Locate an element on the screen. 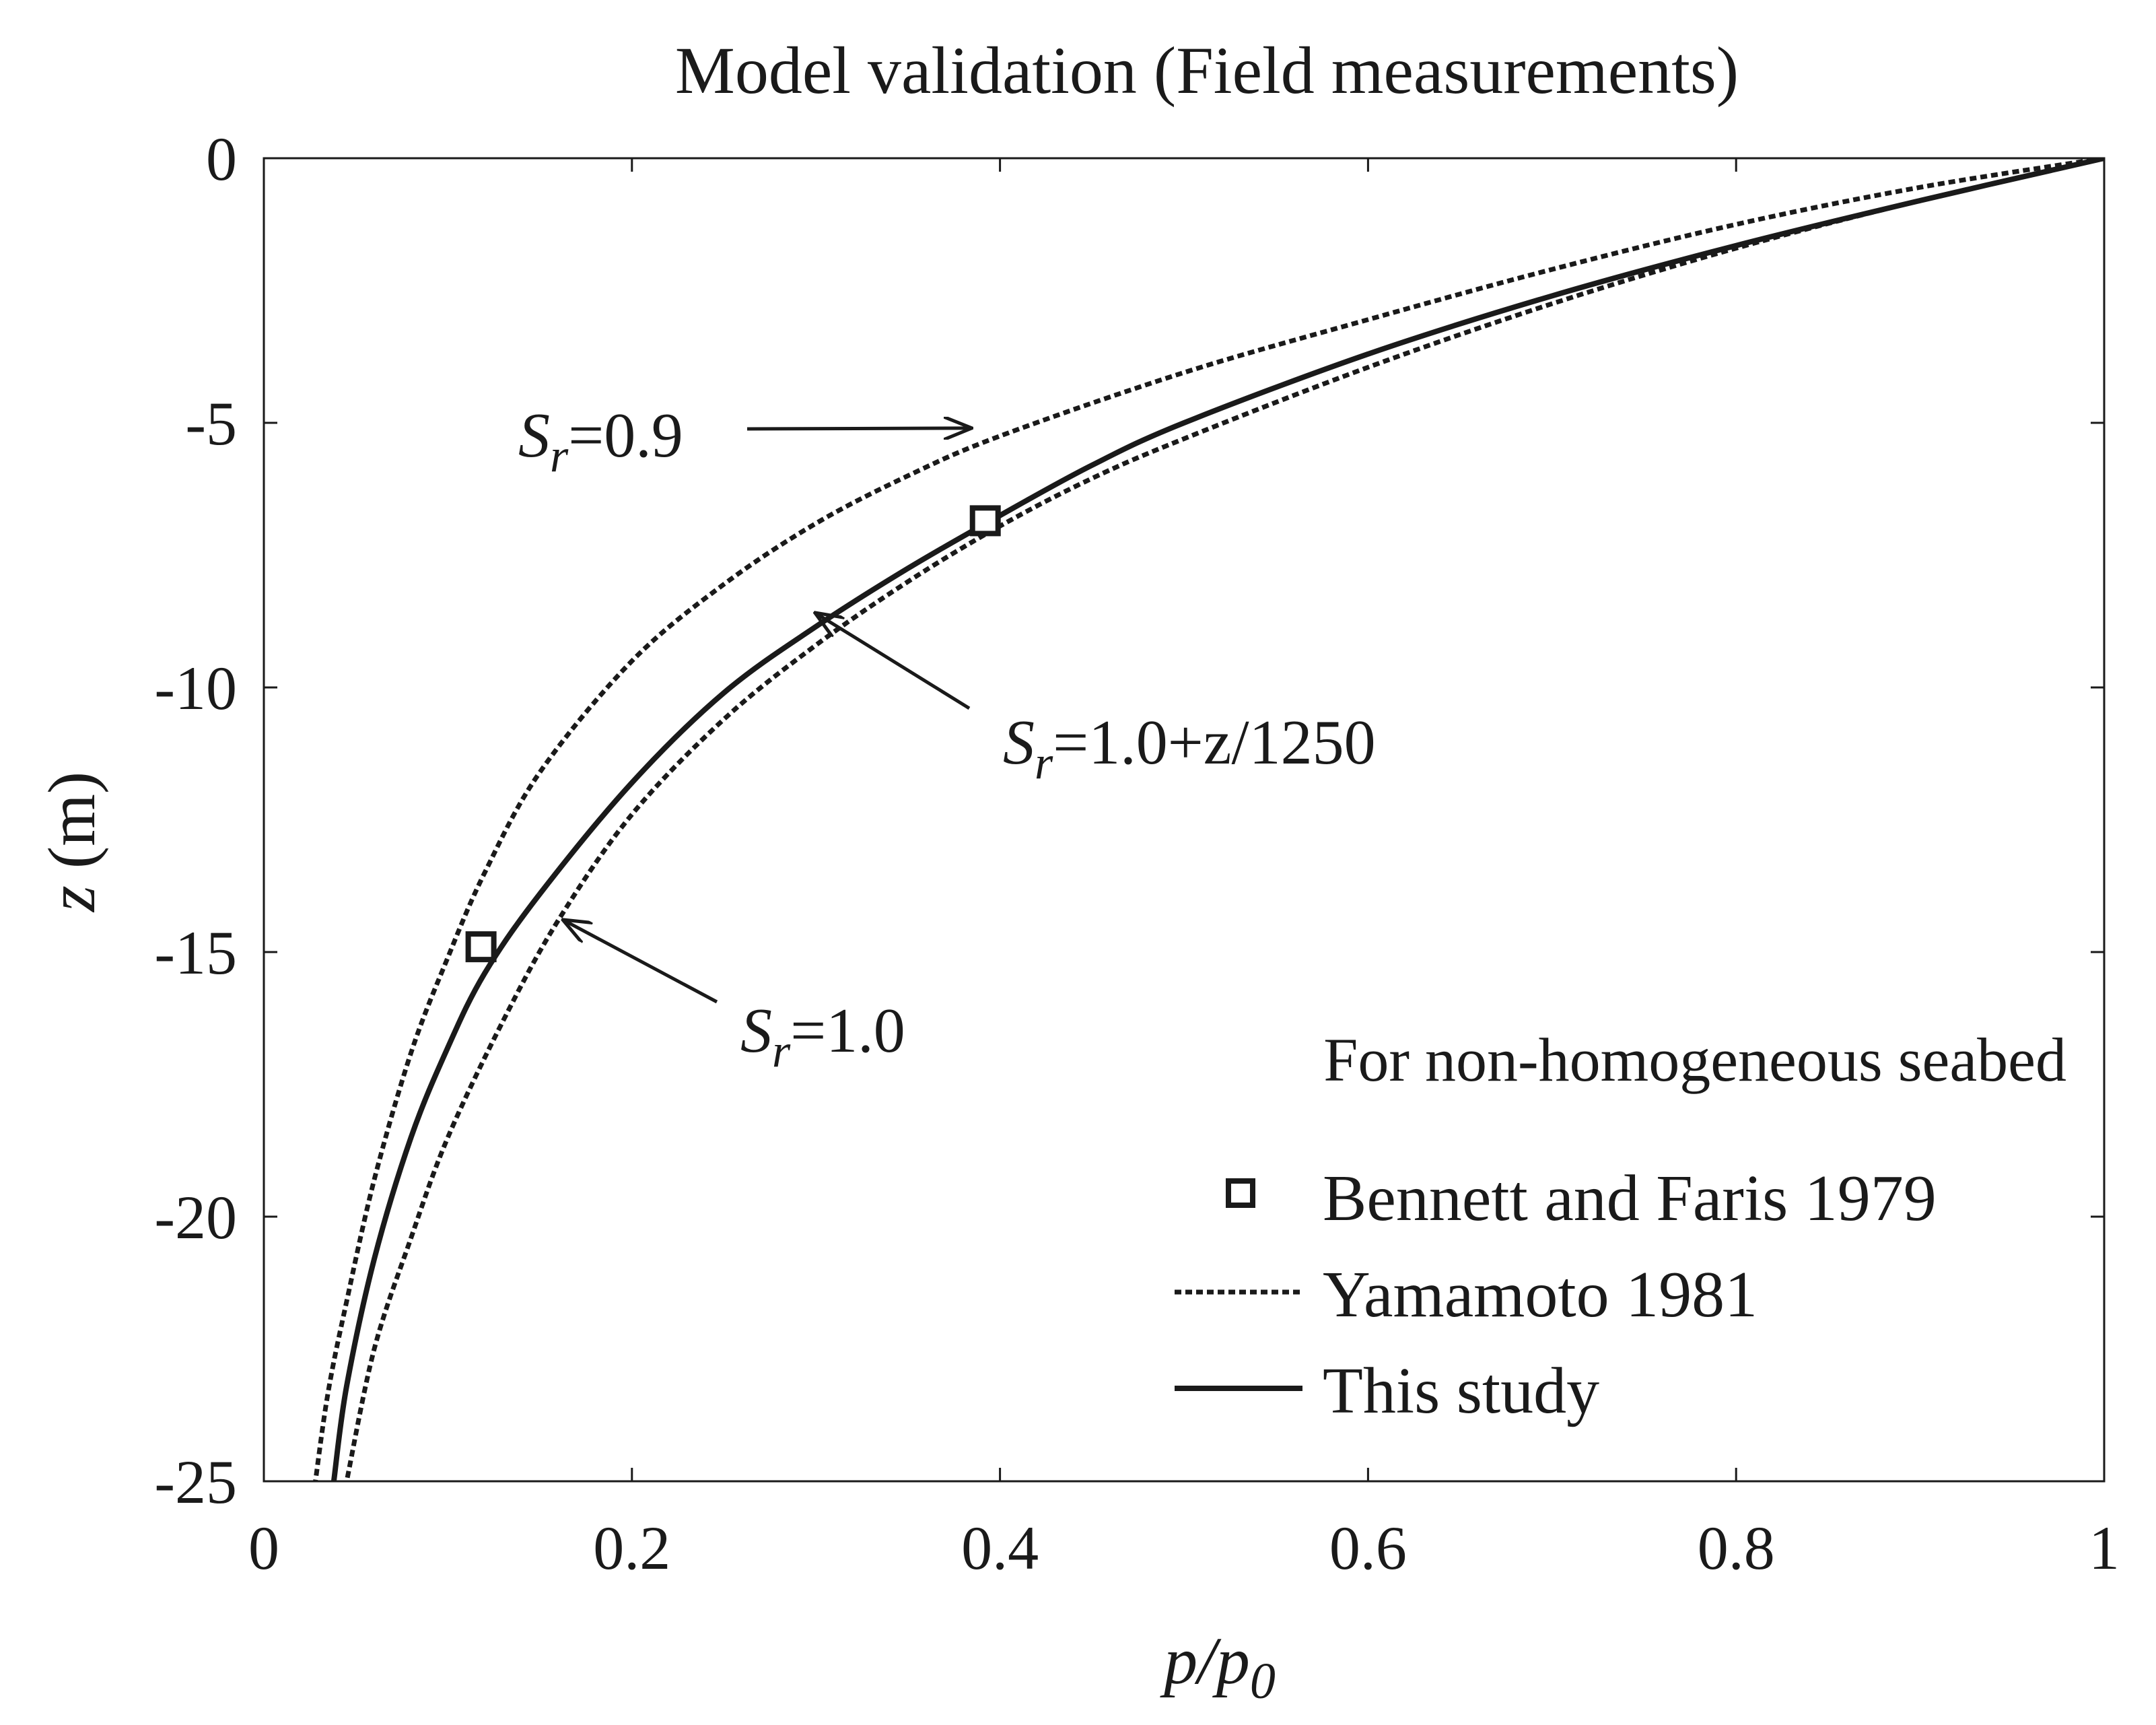 This screenshot has height=1725, width=2156. chart-title: Model validation (Field measurements) is located at coordinates (1207, 70).